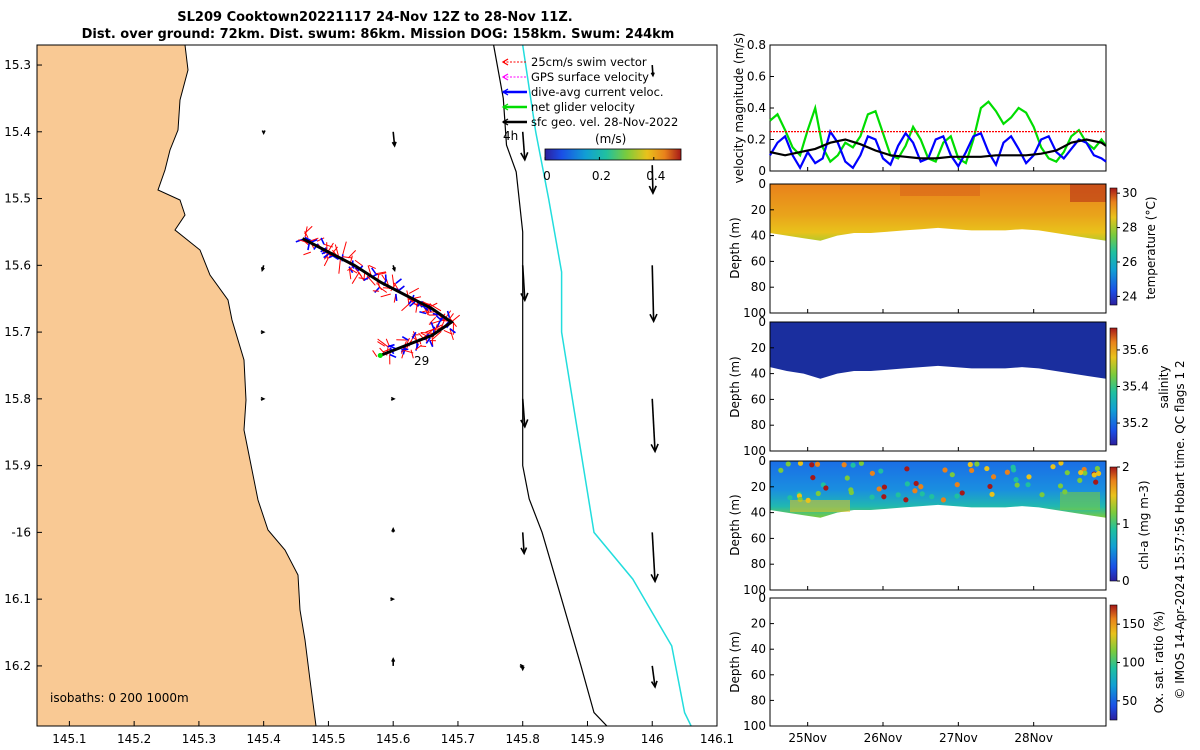  I want to click on salinity-cb-label: salinity, so click(1164, 386).